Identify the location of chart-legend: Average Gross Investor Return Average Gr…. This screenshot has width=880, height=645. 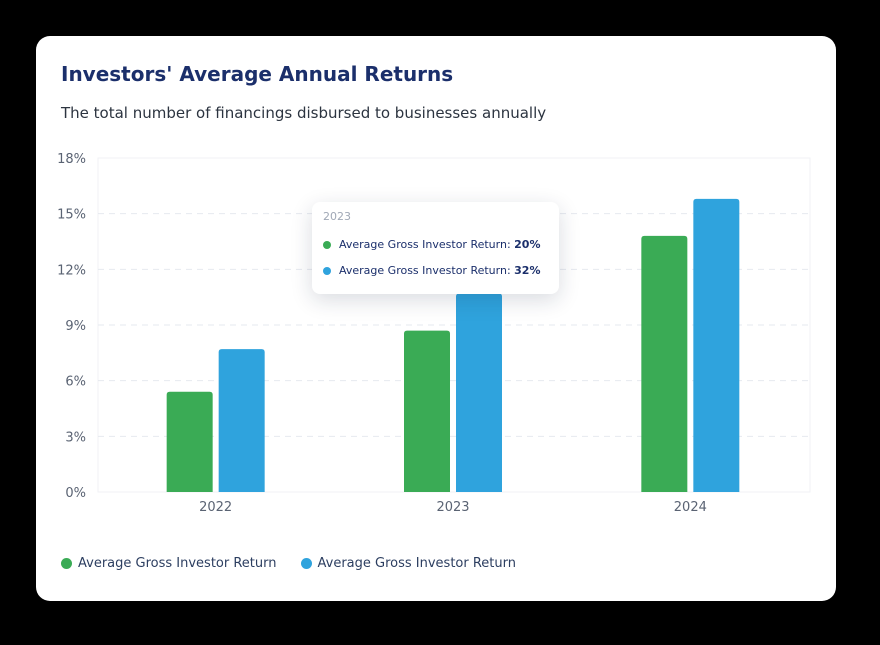
(300, 563).